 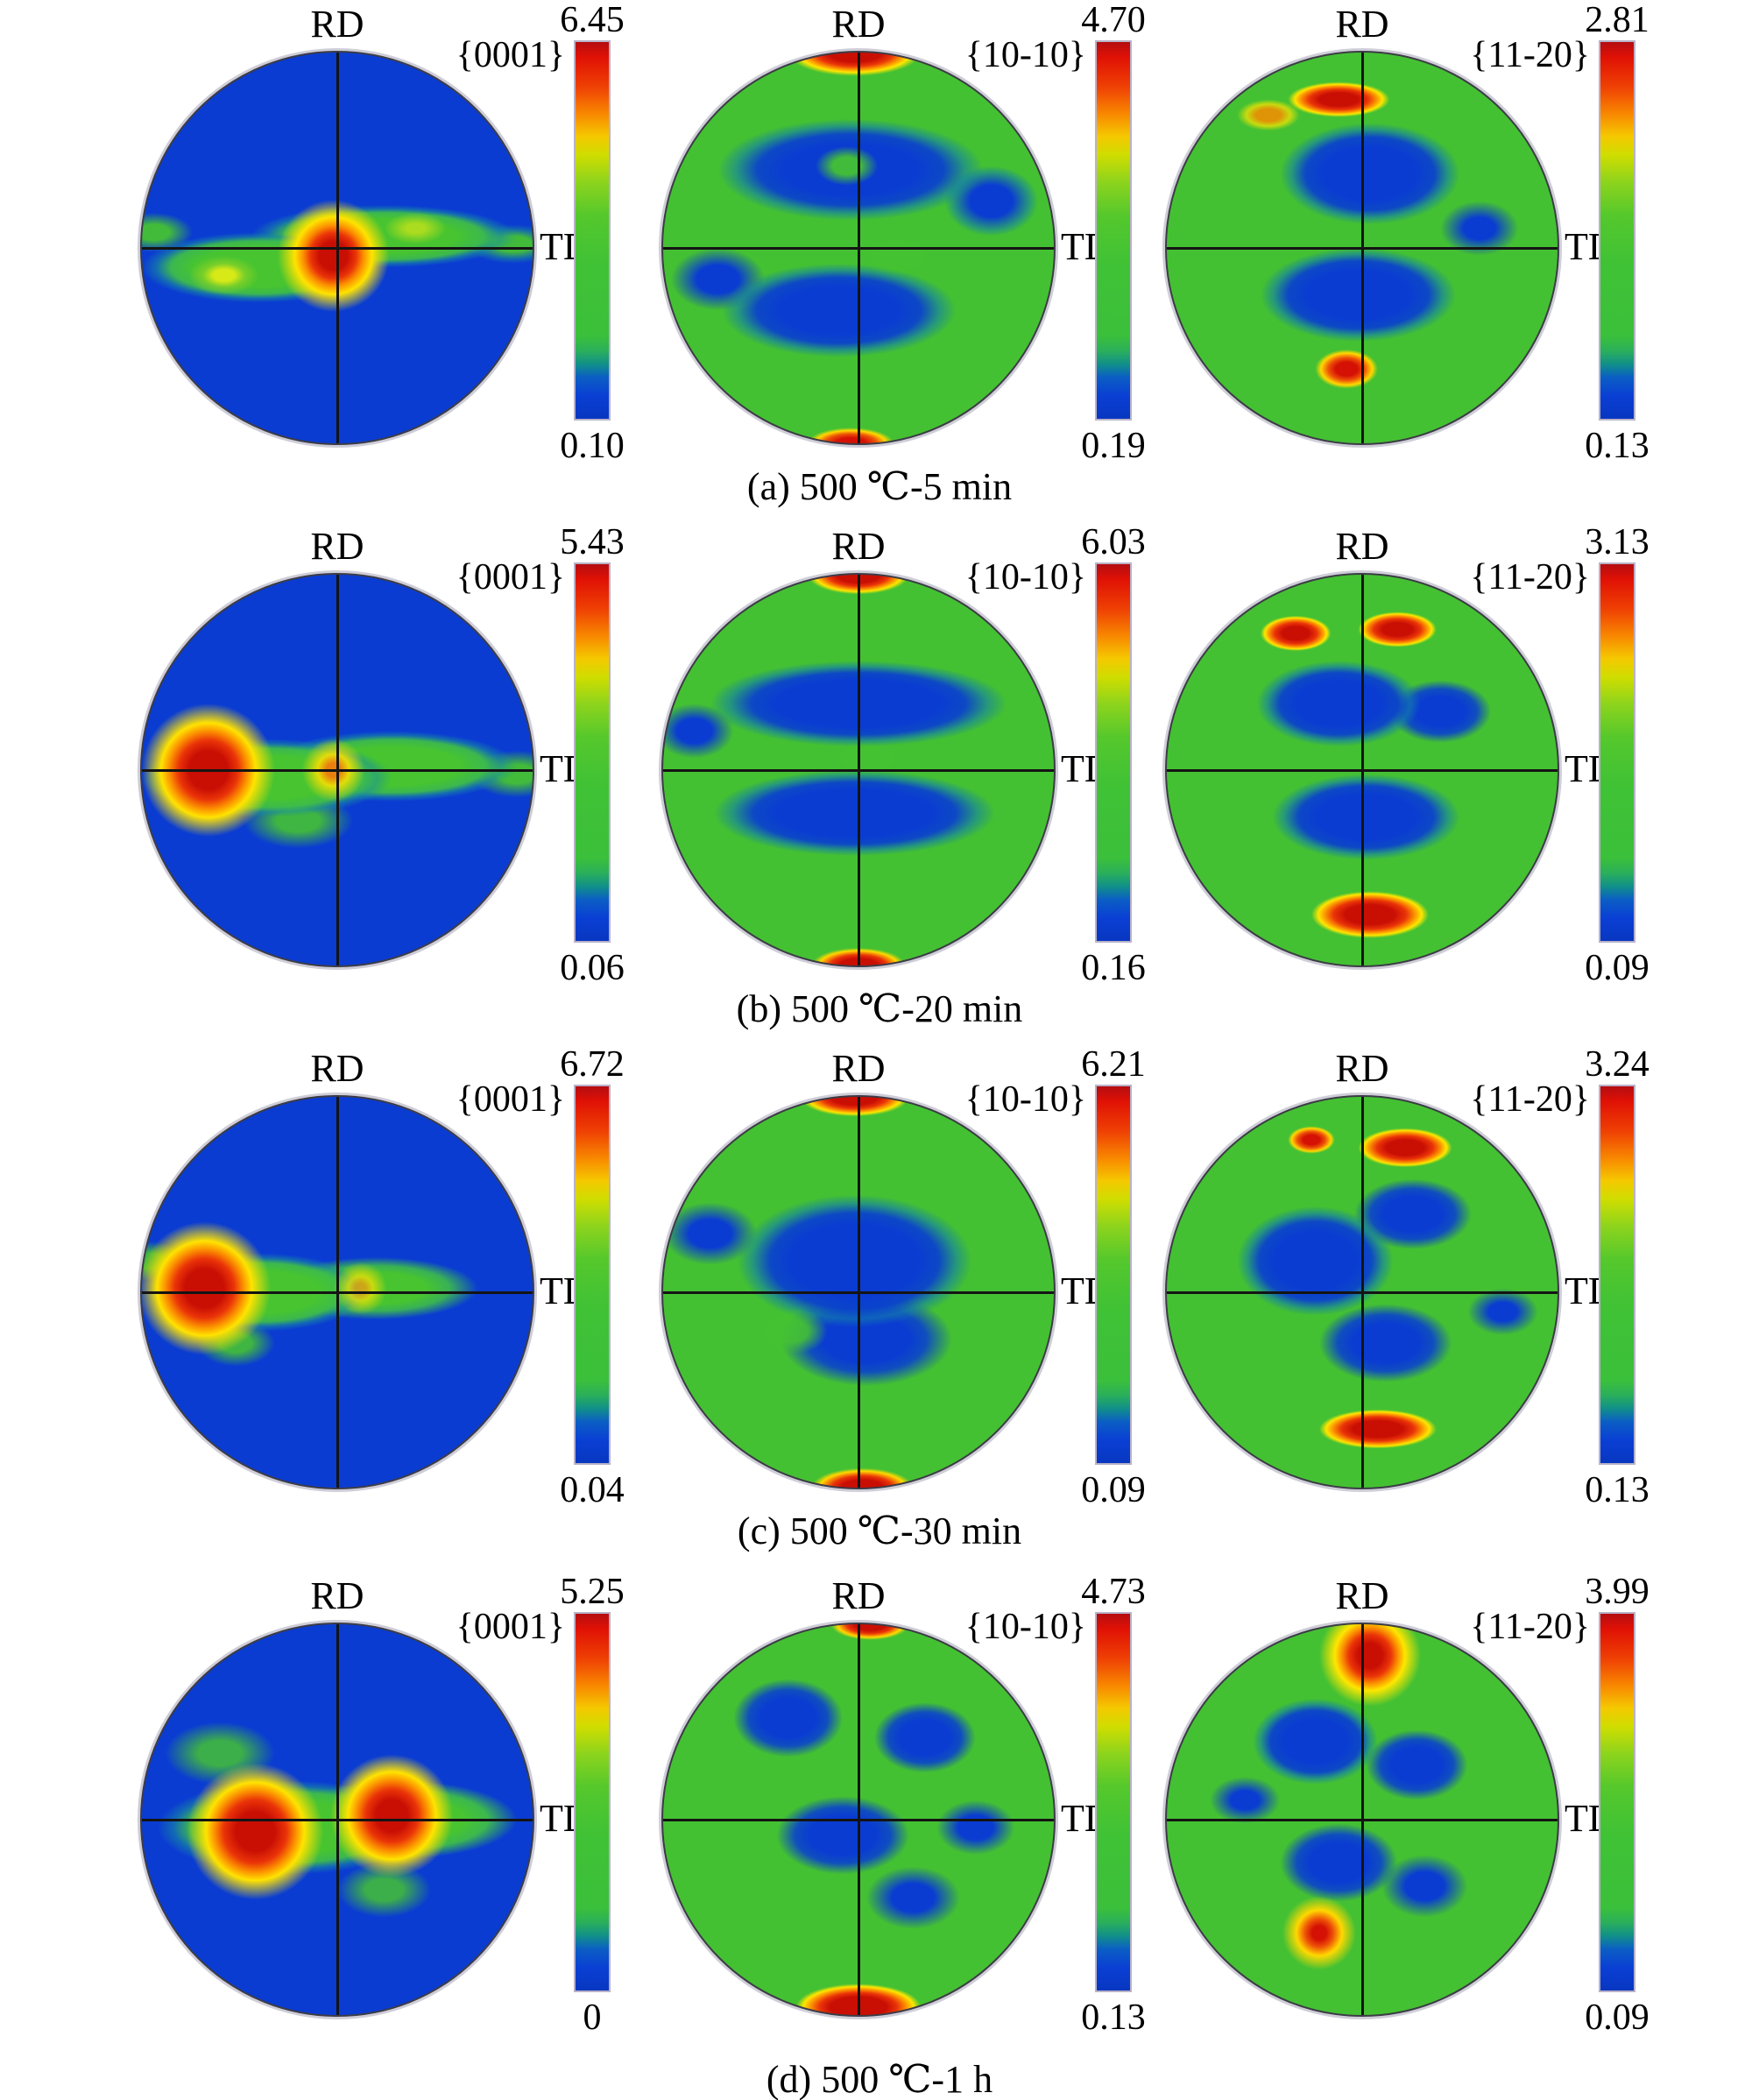 I want to click on colorbar-max-value: 3.13, so click(x=1617, y=542).